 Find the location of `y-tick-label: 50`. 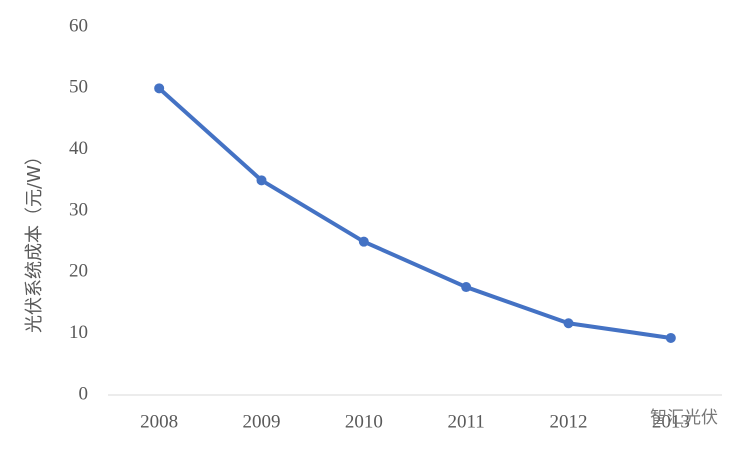

y-tick-label: 50 is located at coordinates (78, 87).